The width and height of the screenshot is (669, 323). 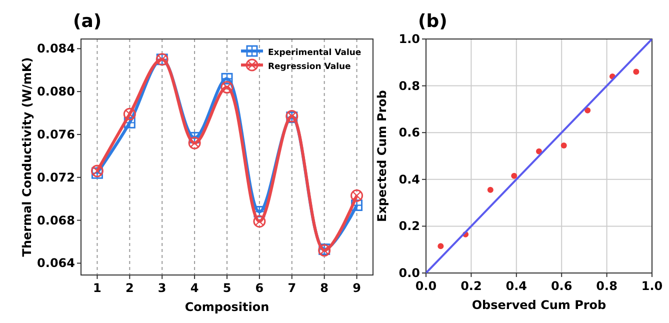 I want to click on y-tick-label: 0.064, so click(x=56, y=263).